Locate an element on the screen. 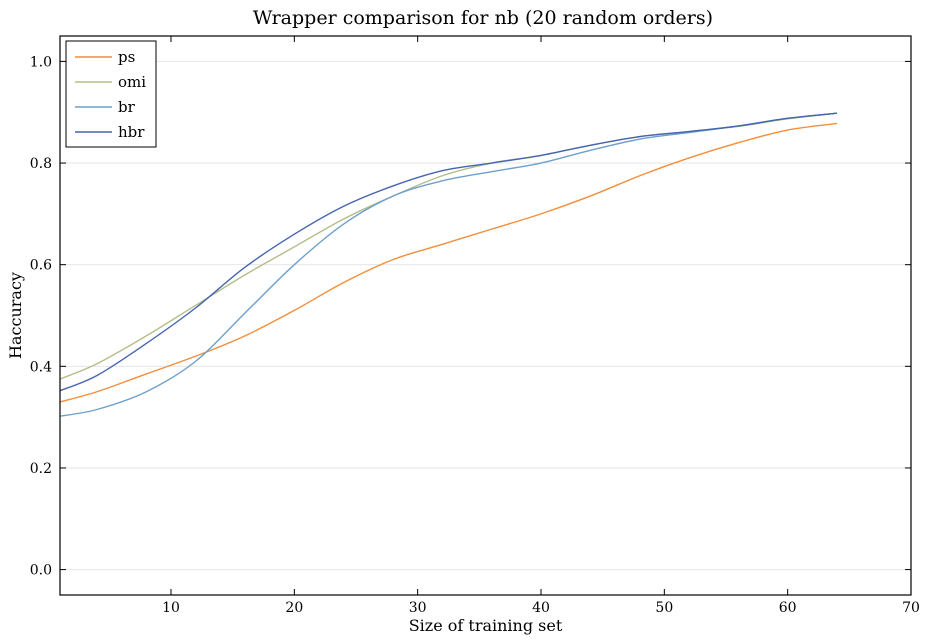  x-tick-label: 30 is located at coordinates (418, 608).